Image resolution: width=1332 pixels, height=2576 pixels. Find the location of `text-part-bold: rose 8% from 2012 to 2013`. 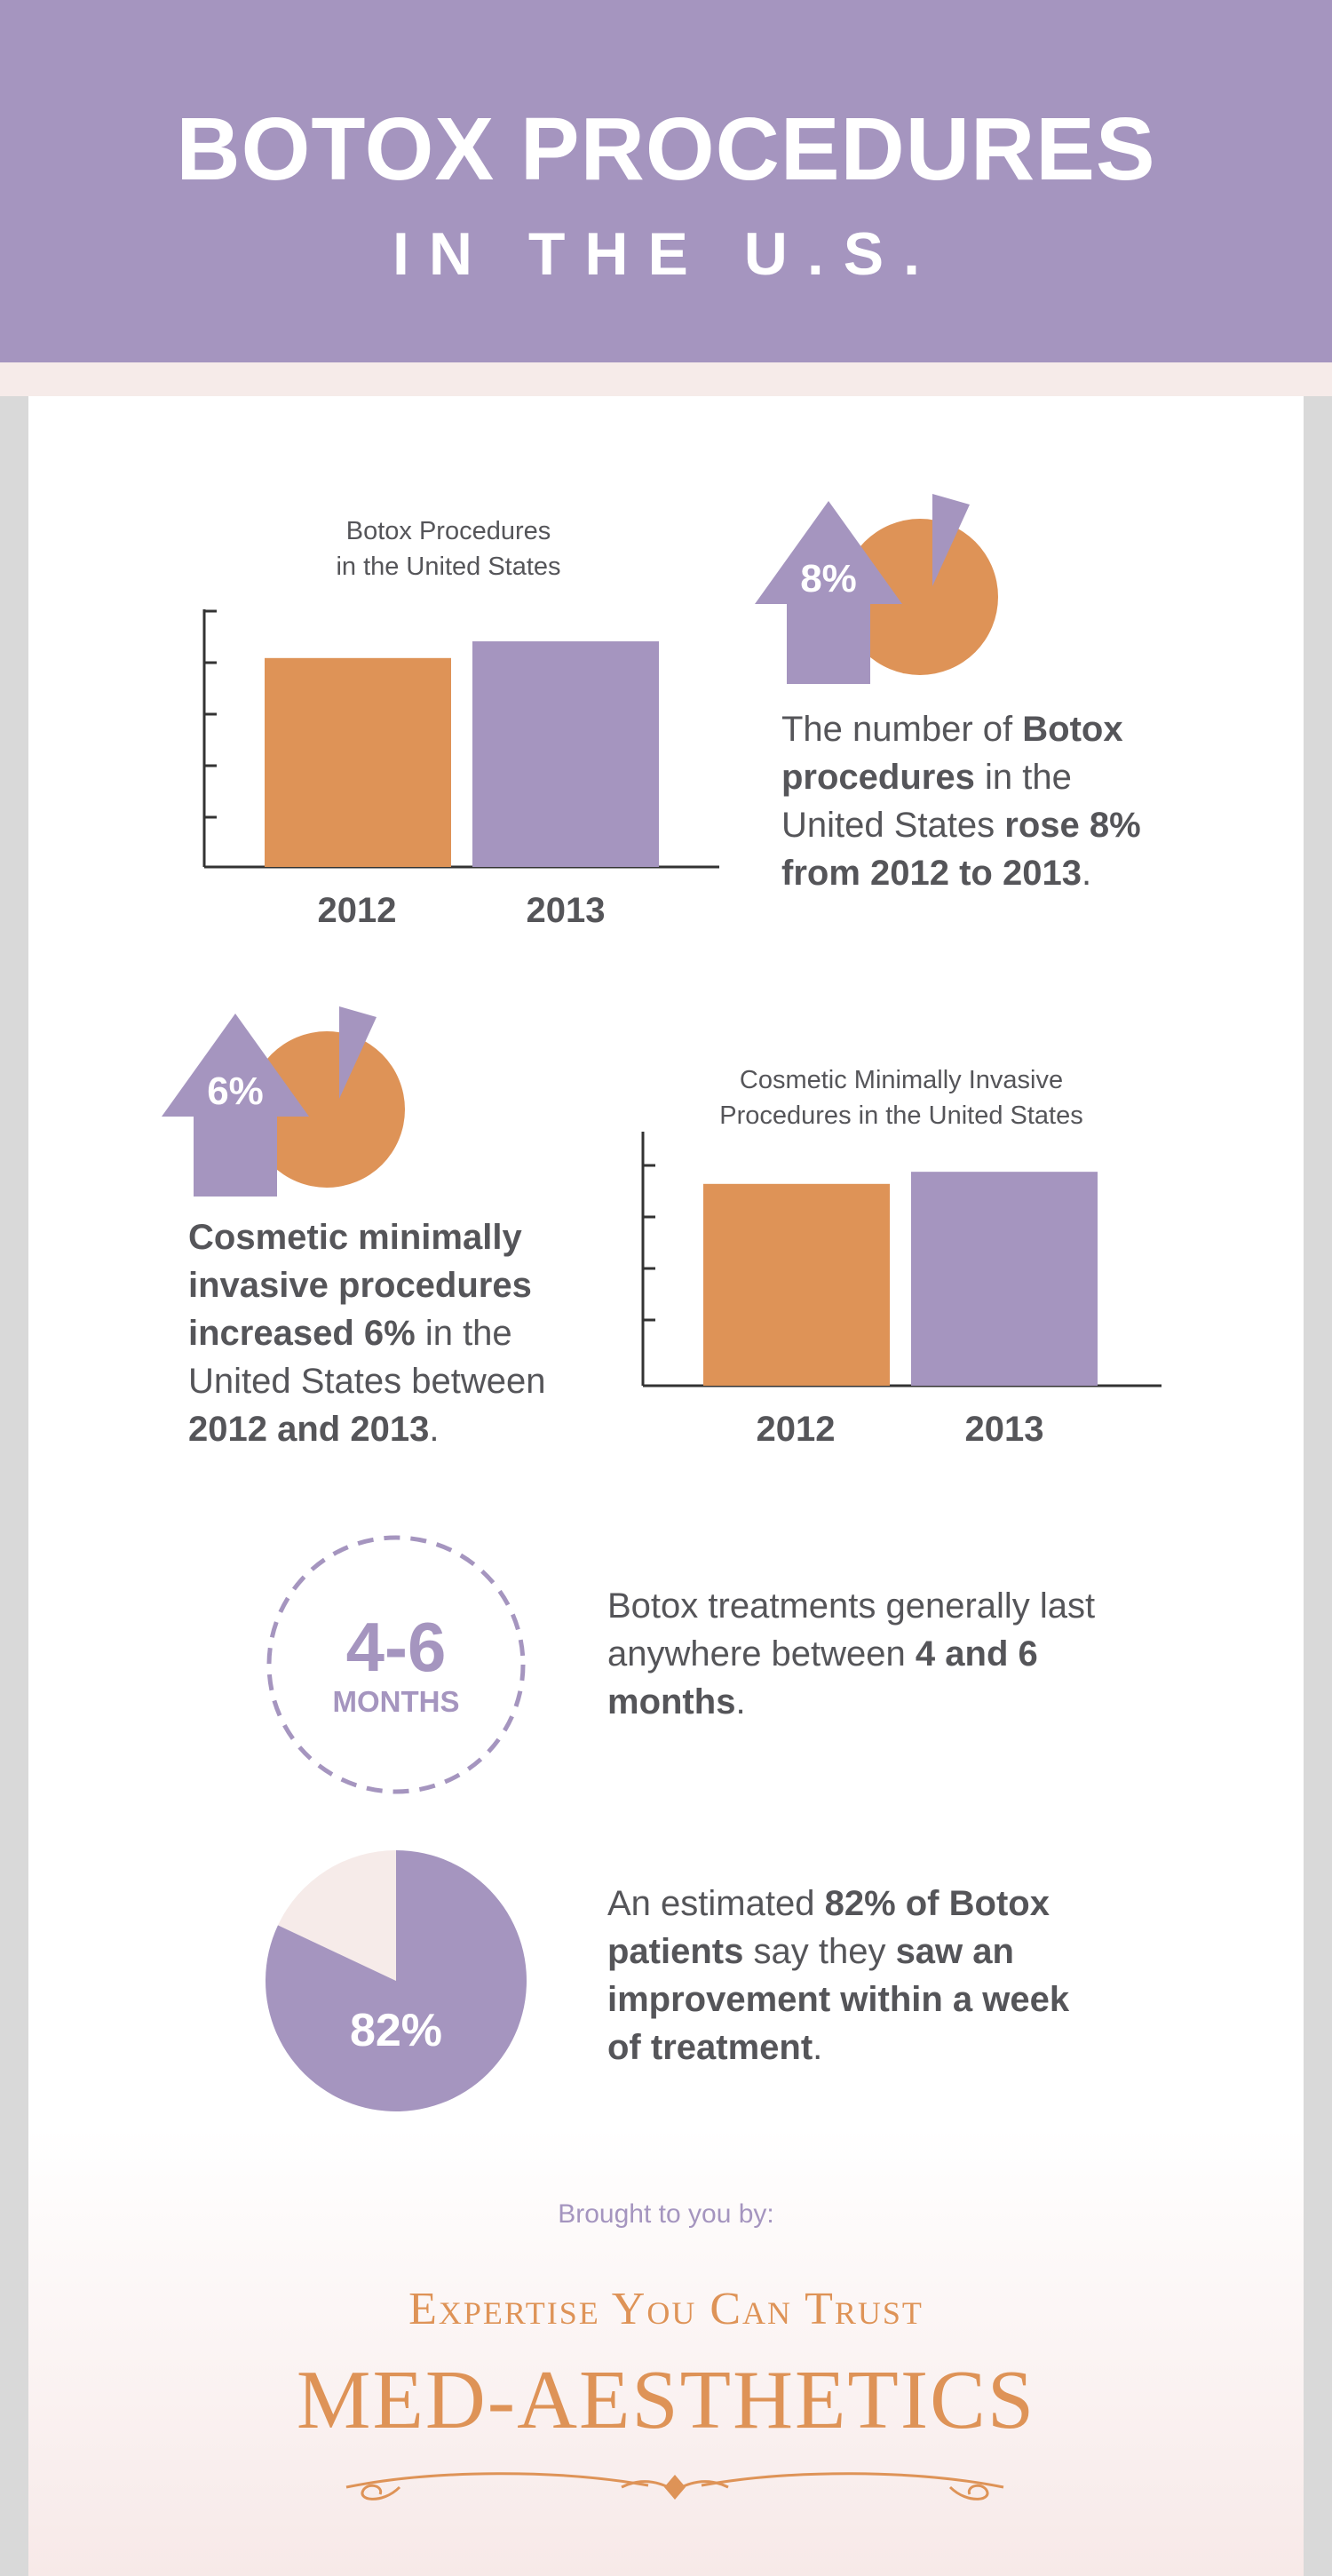

text-part-bold: rose 8% from 2012 to 2013 is located at coordinates (961, 849).